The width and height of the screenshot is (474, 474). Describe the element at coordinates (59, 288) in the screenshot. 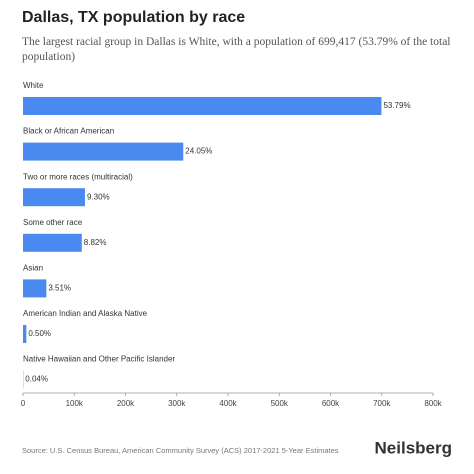

I see `value-label: 3.51%` at that location.